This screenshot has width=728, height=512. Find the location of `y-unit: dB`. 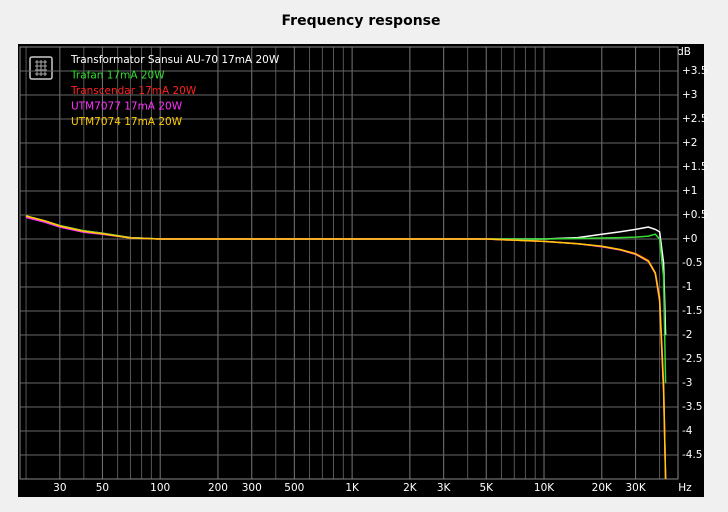

y-unit: dB is located at coordinates (684, 52).